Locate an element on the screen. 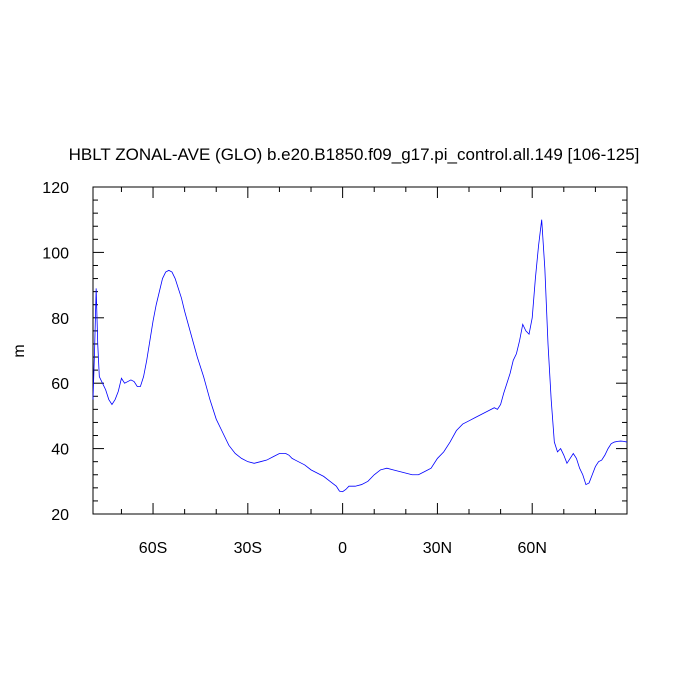 The width and height of the screenshot is (700, 700). y-tick-label: 100 is located at coordinates (55, 253).